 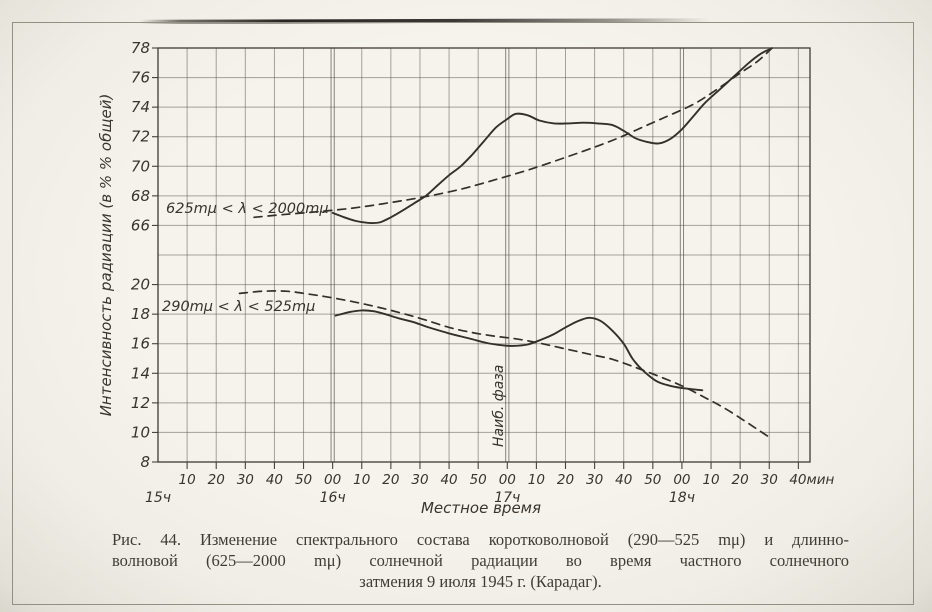 I want to click on y-axis-title: Интенсивность радиации (в % % общей), so click(x=106, y=255).